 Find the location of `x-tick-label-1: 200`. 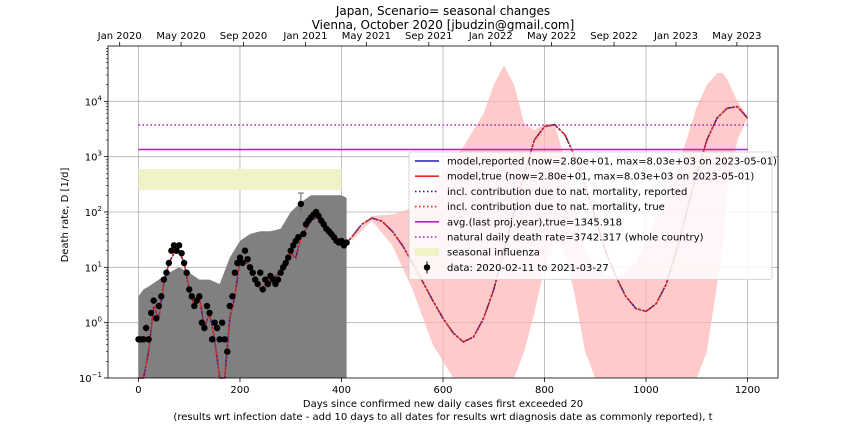

x-tick-label-1: 200 is located at coordinates (239, 390).